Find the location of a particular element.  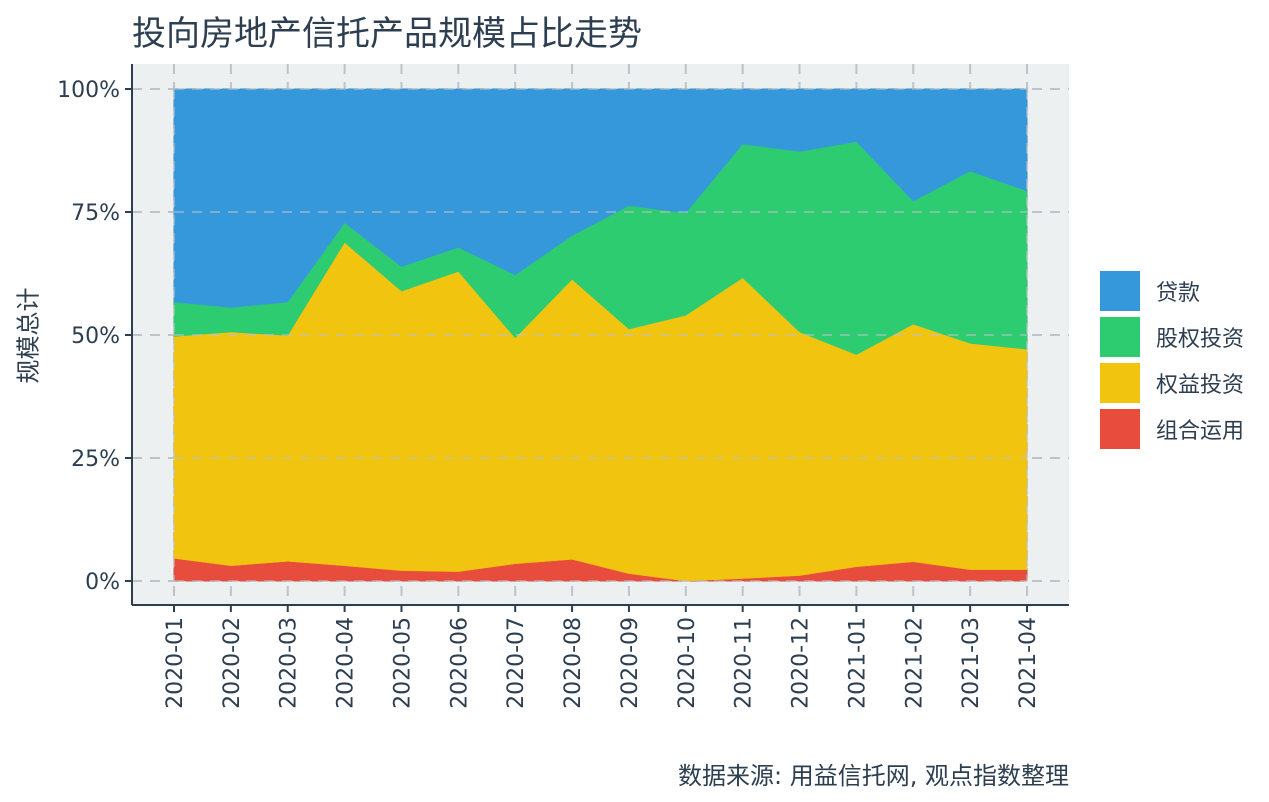

legend-item-equity-investment: 权益投资 is located at coordinates (1172, 383).